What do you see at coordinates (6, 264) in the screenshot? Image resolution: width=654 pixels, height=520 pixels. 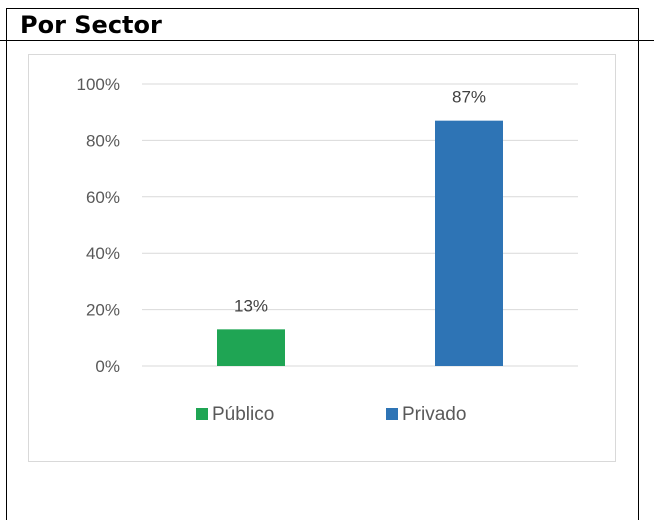 I see `table-border-left` at bounding box center [6, 264].